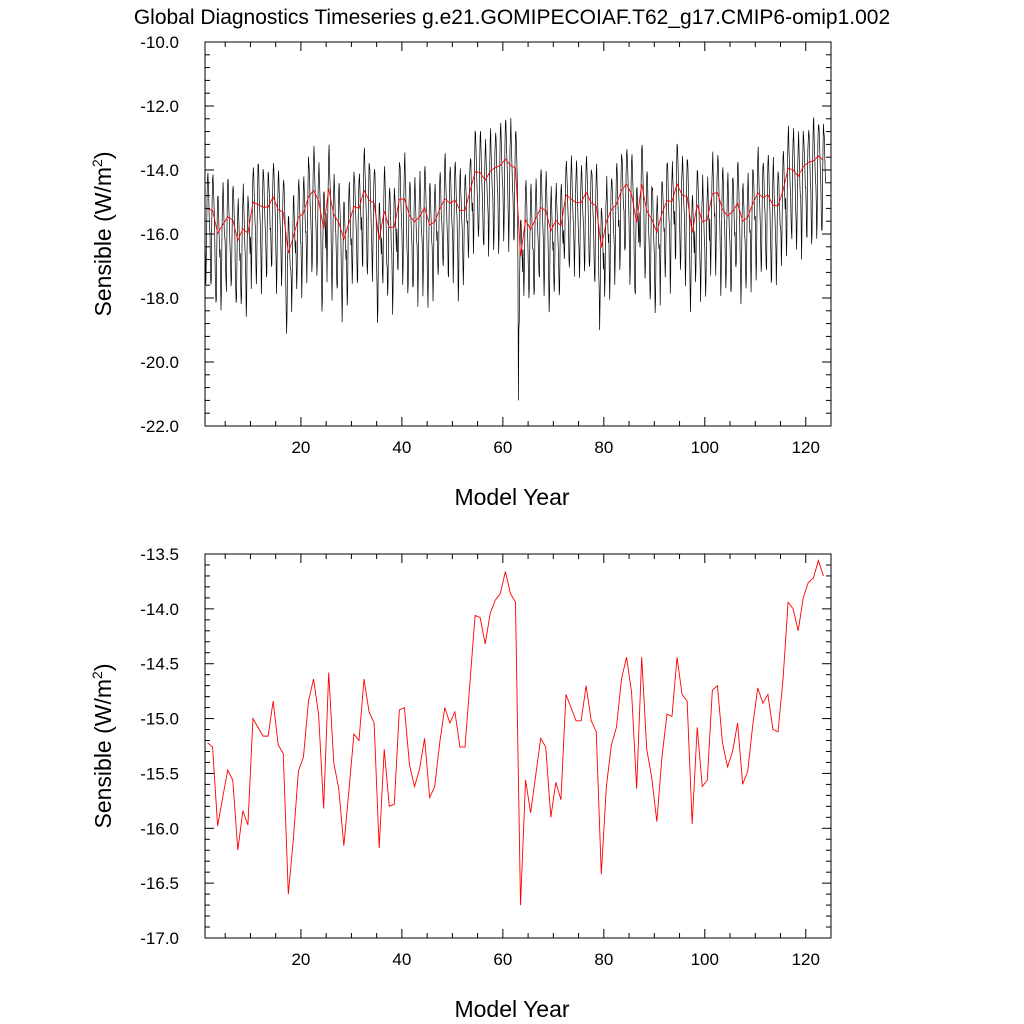 The image size is (1024, 1024). What do you see at coordinates (300, 447) in the screenshot?
I see `top-x-tick-label: 20` at bounding box center [300, 447].